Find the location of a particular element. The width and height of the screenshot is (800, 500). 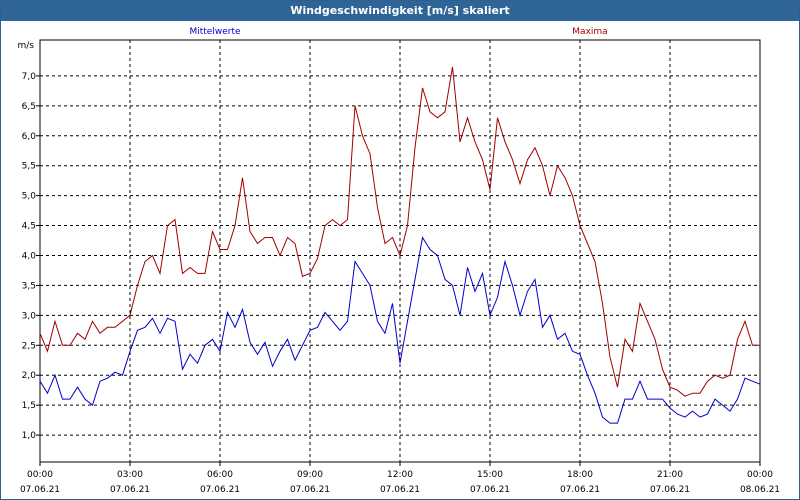

y-tick-label: 4,0 is located at coordinates (29, 256).